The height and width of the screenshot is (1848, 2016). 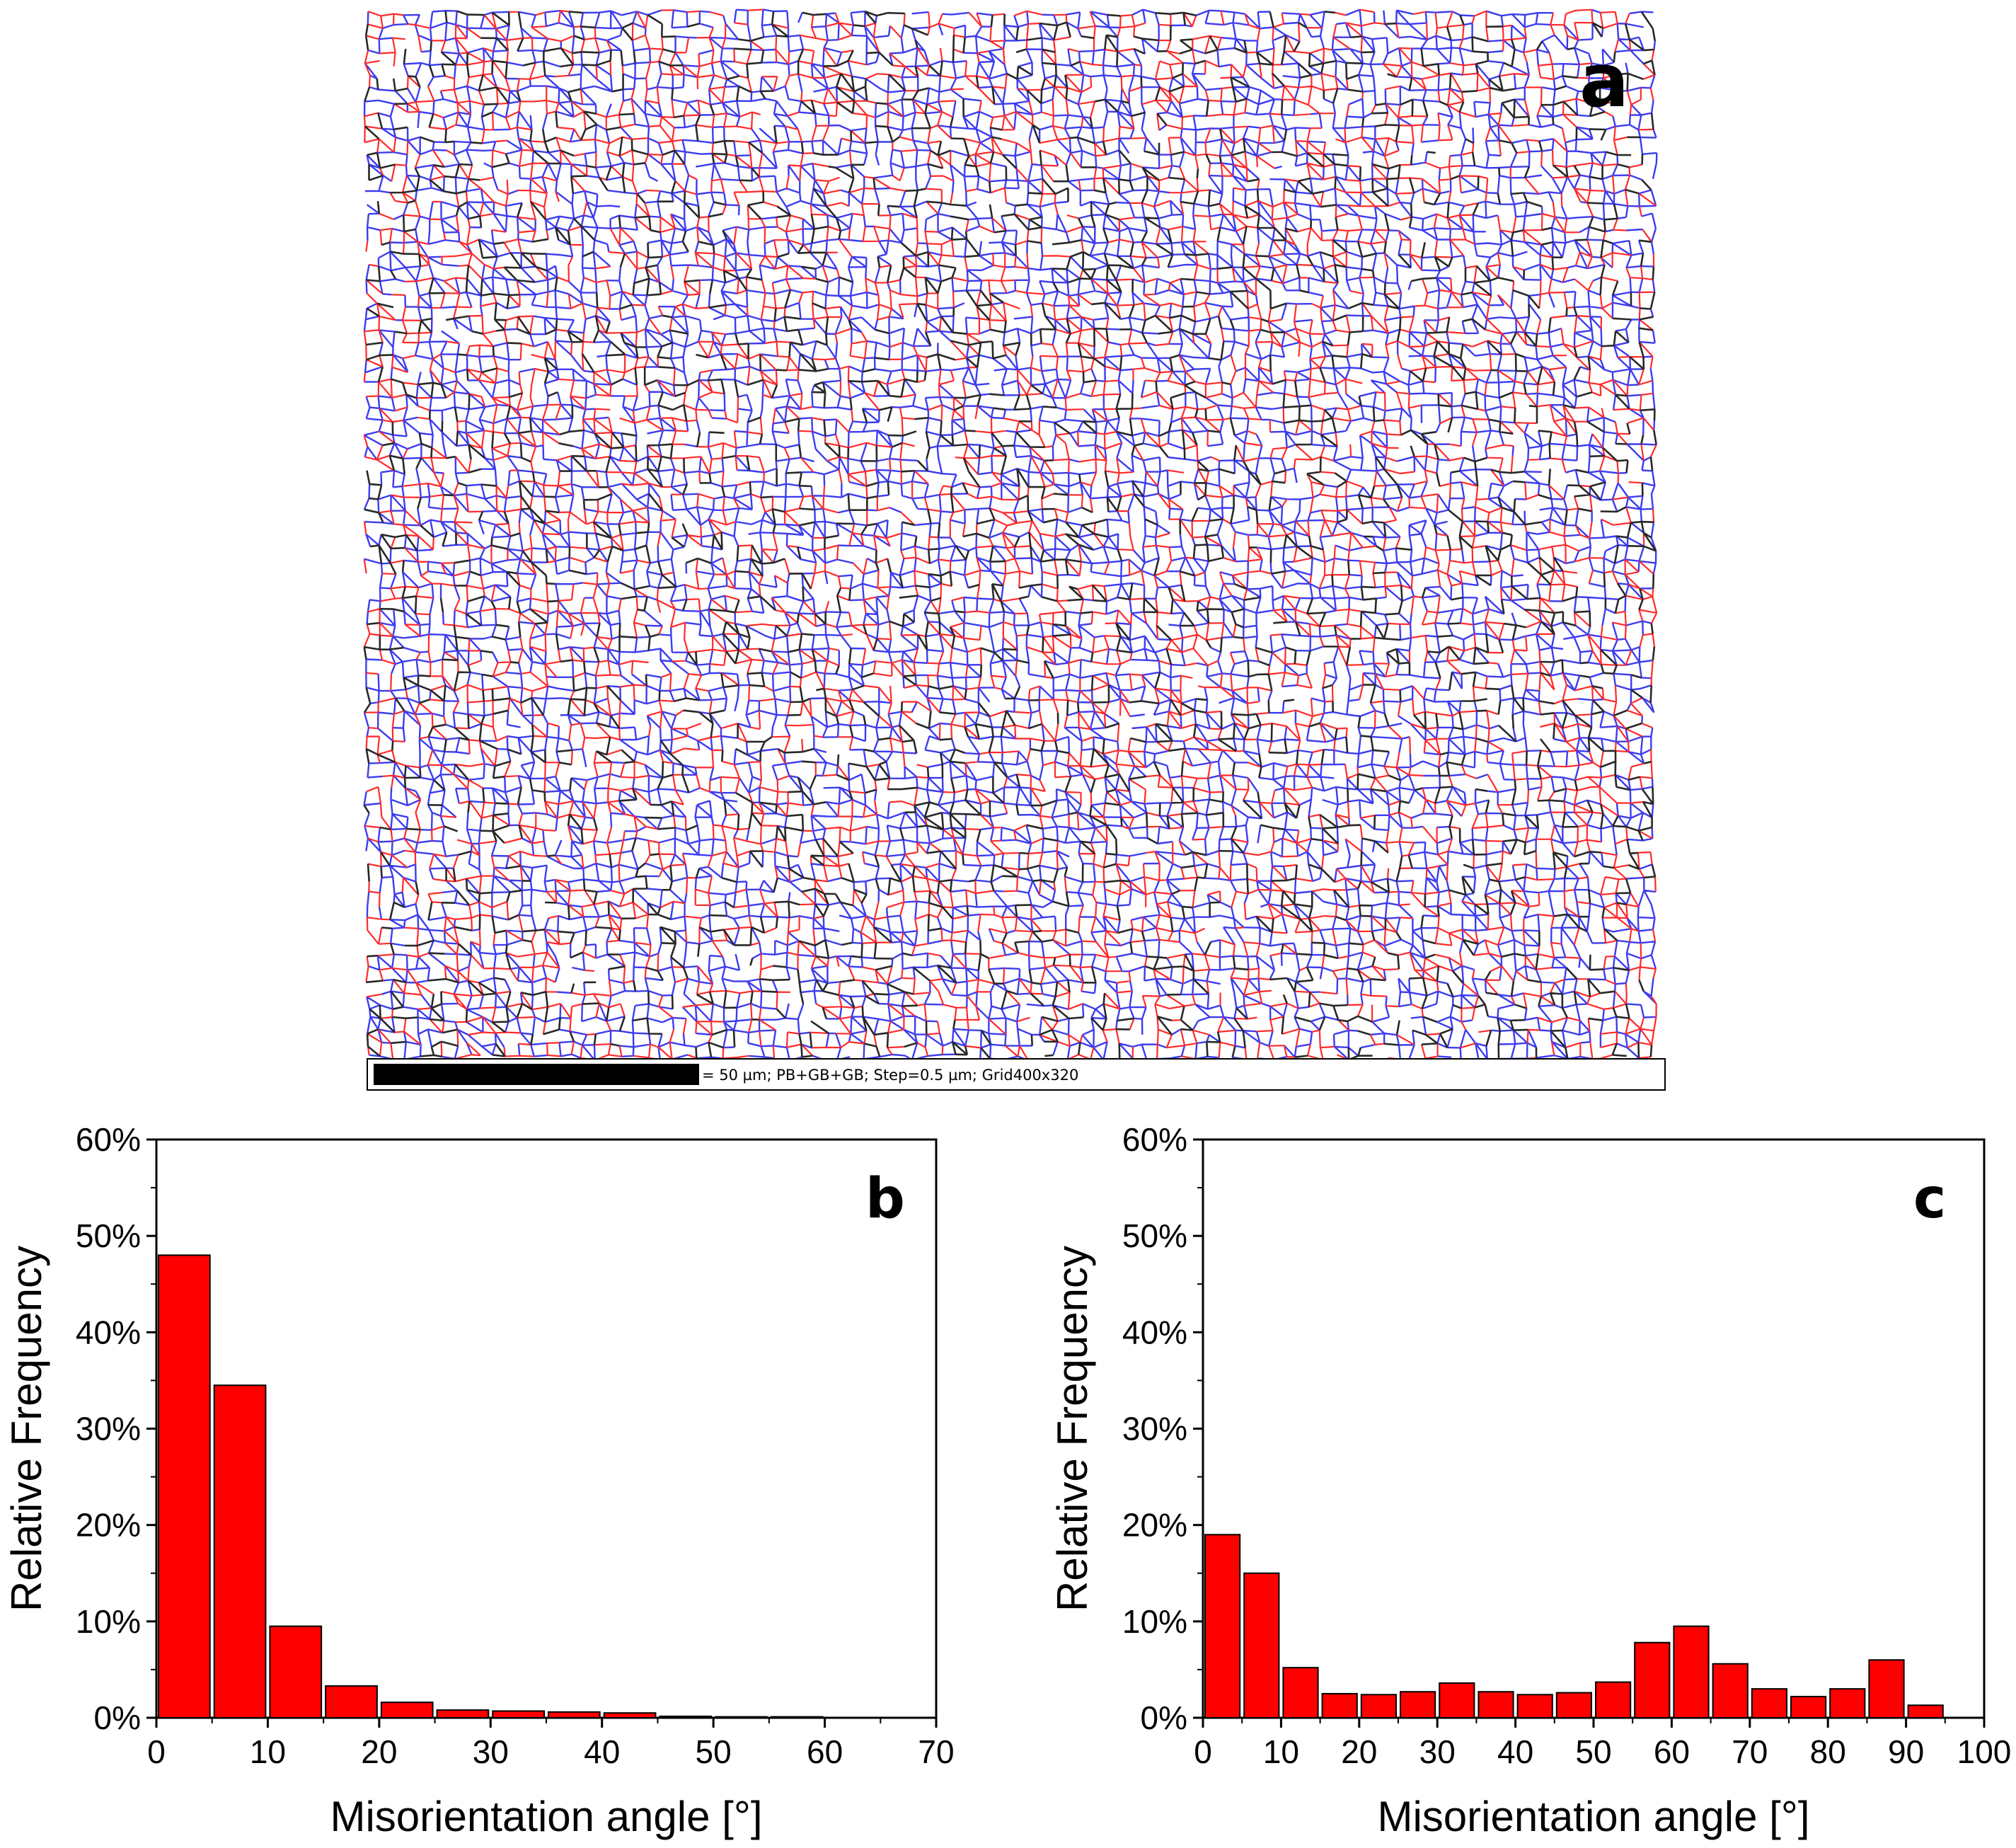 What do you see at coordinates (156, 1751) in the screenshot?
I see `x-tick-label-b-0: 0` at bounding box center [156, 1751].